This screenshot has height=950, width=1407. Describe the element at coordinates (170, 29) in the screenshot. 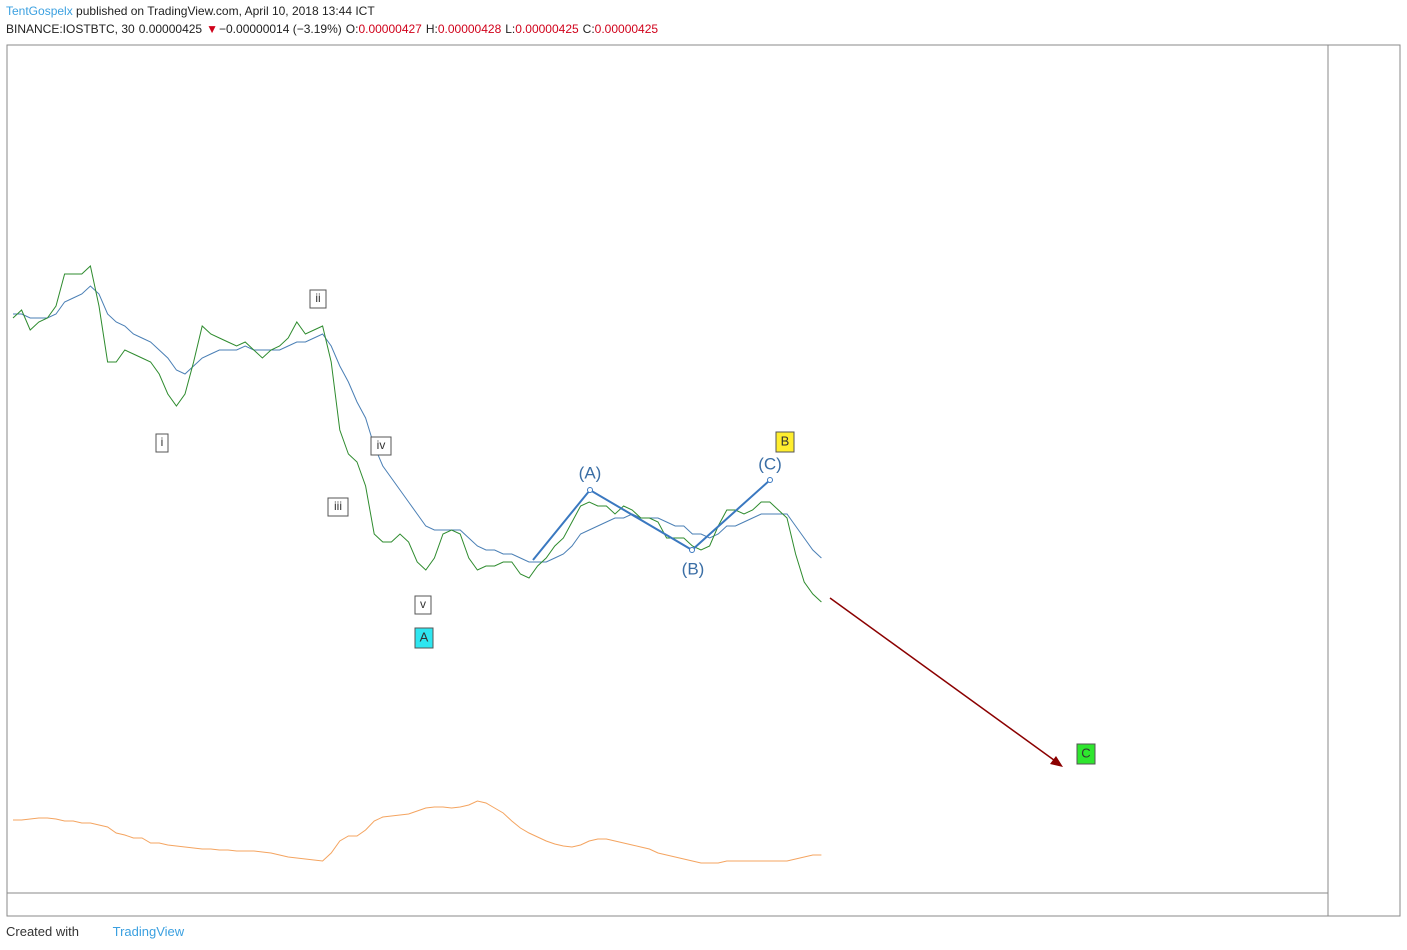

I see `price: 0.00000425` at that location.